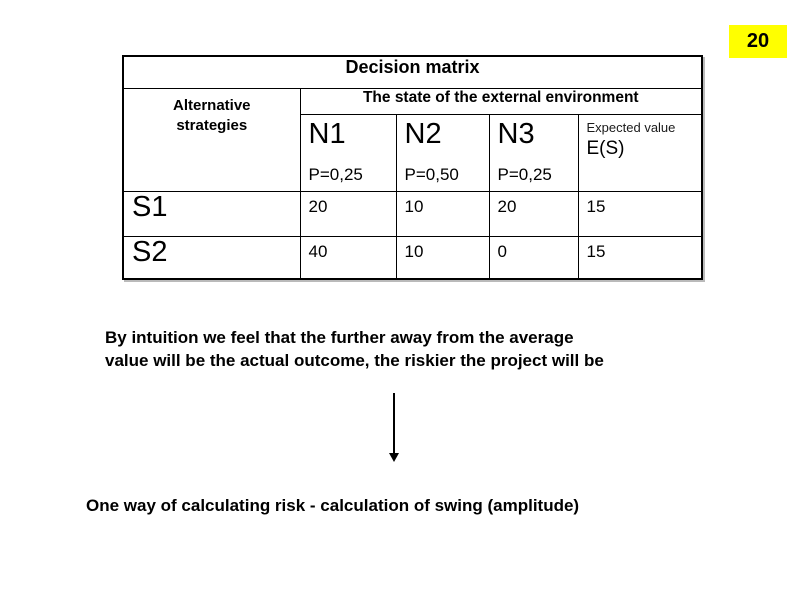  Describe the element at coordinates (631, 127) in the screenshot. I see `expected-value-label: Expected value` at that location.